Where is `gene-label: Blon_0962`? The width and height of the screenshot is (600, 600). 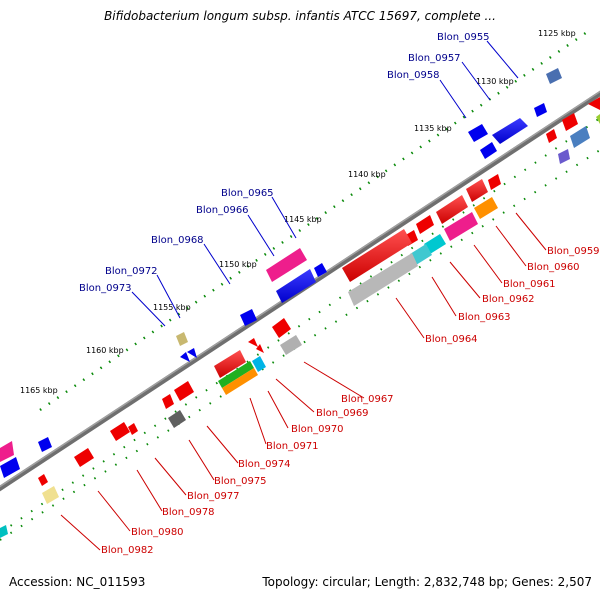 gene-label: Blon_0962 is located at coordinates (508, 299).